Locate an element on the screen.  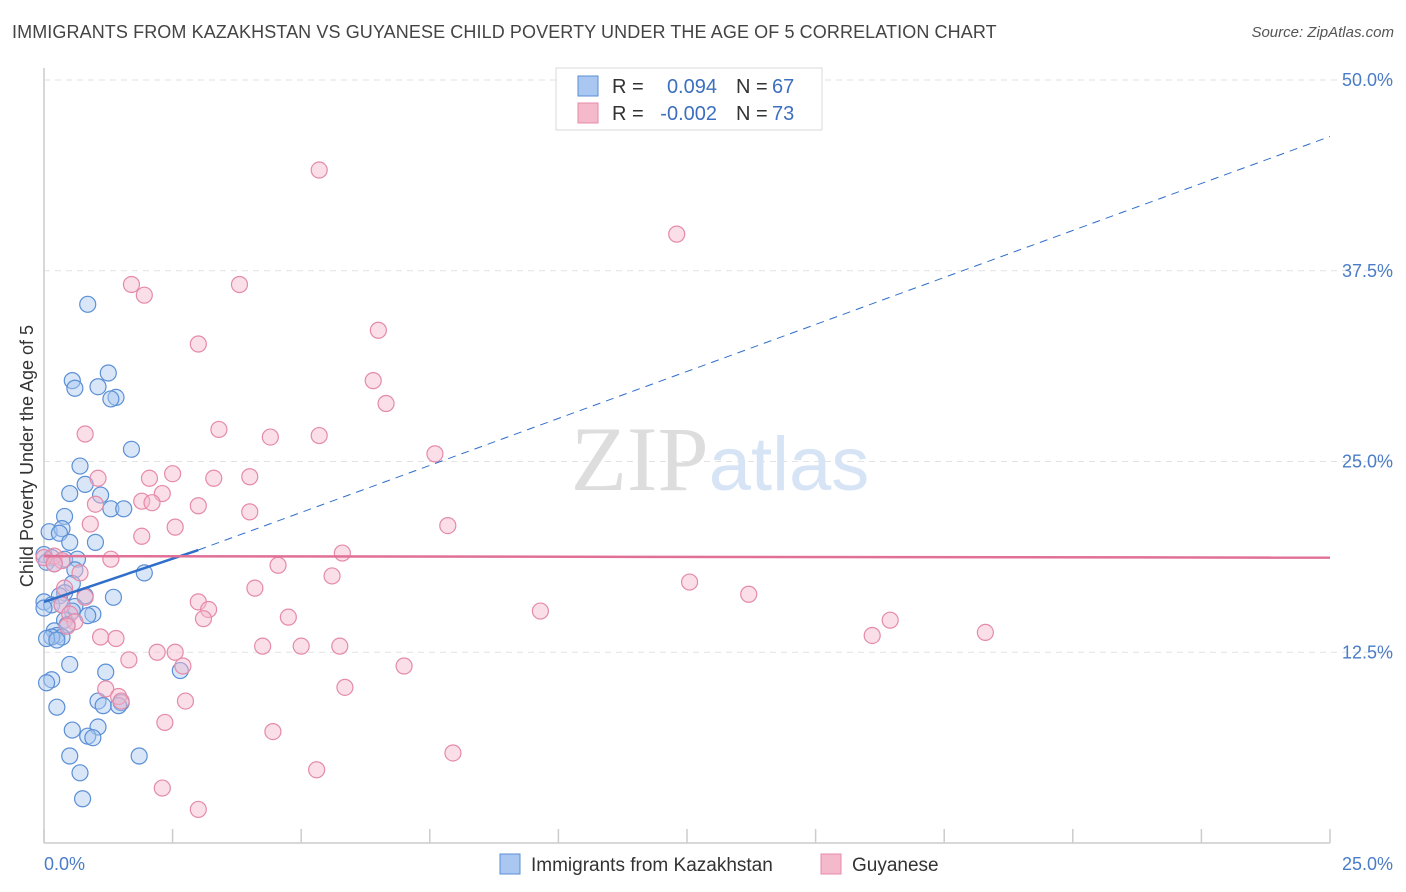
stats-n-label-guyanese: N = is located at coordinates (752, 114).